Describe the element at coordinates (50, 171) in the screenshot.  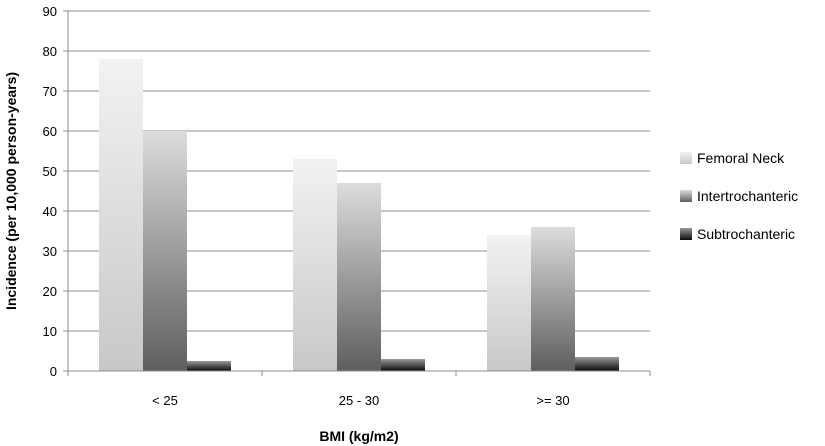
I see `y-tick-label: 50` at that location.